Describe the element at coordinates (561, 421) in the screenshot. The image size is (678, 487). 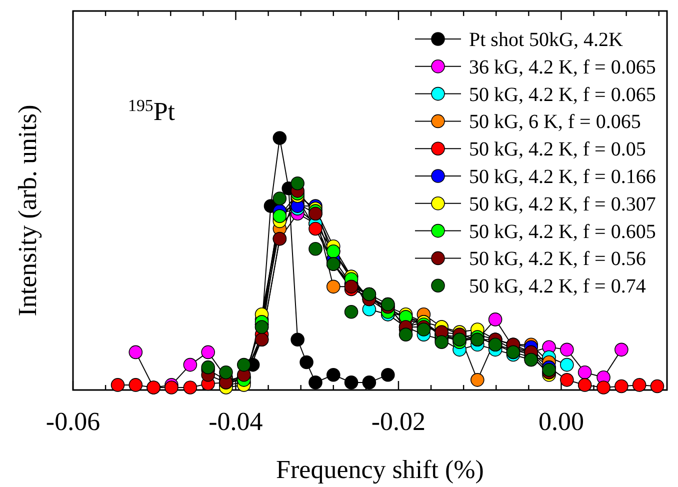
I see `x-tick-label: 0.00` at that location.